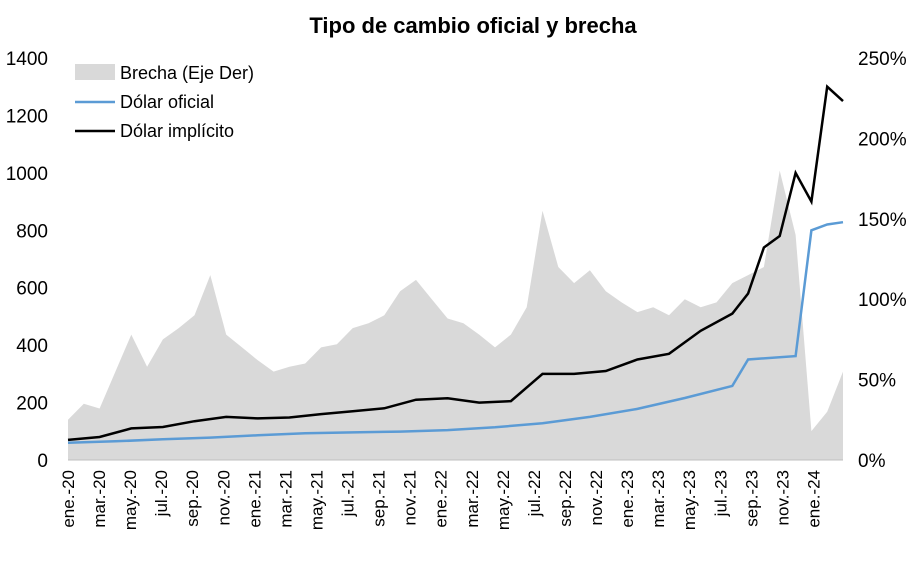 The image size is (917, 562). Describe the element at coordinates (882, 220) in the screenshot. I see `y-right-tick-label: 150%` at that location.